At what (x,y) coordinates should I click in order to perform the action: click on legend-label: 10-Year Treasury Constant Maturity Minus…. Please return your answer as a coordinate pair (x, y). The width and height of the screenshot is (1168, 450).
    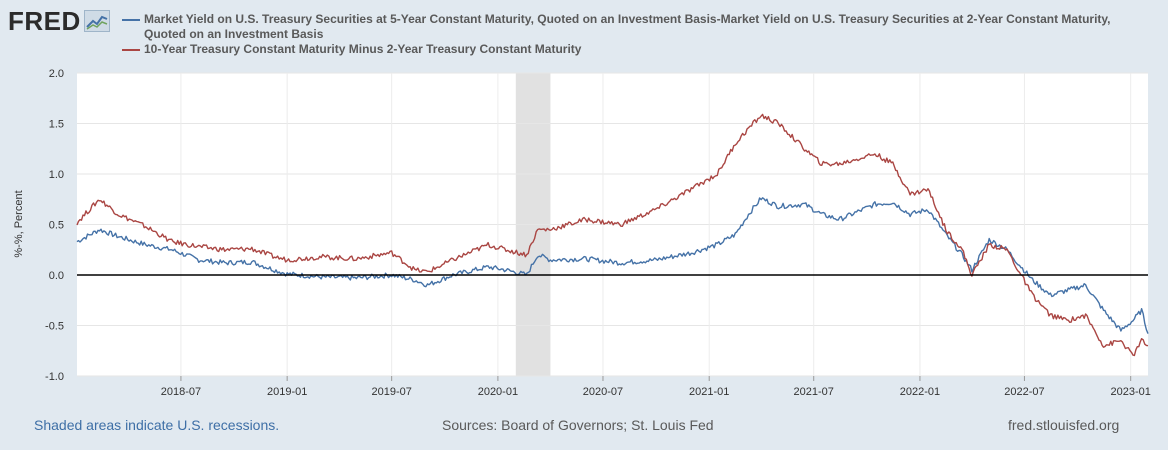
    Looking at the image, I should click on (363, 49).